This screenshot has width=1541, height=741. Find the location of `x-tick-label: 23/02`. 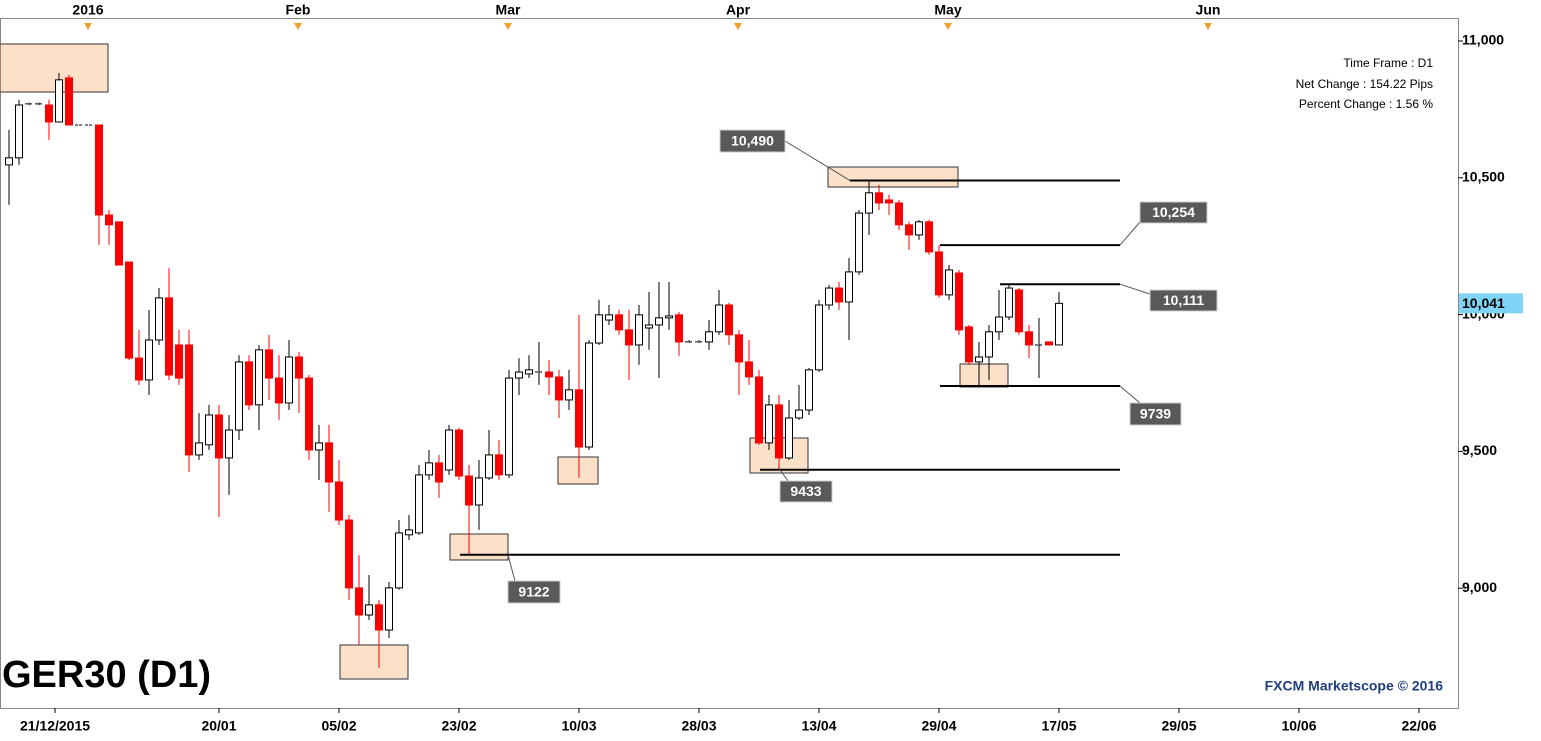

x-tick-label: 23/02 is located at coordinates (458, 726).